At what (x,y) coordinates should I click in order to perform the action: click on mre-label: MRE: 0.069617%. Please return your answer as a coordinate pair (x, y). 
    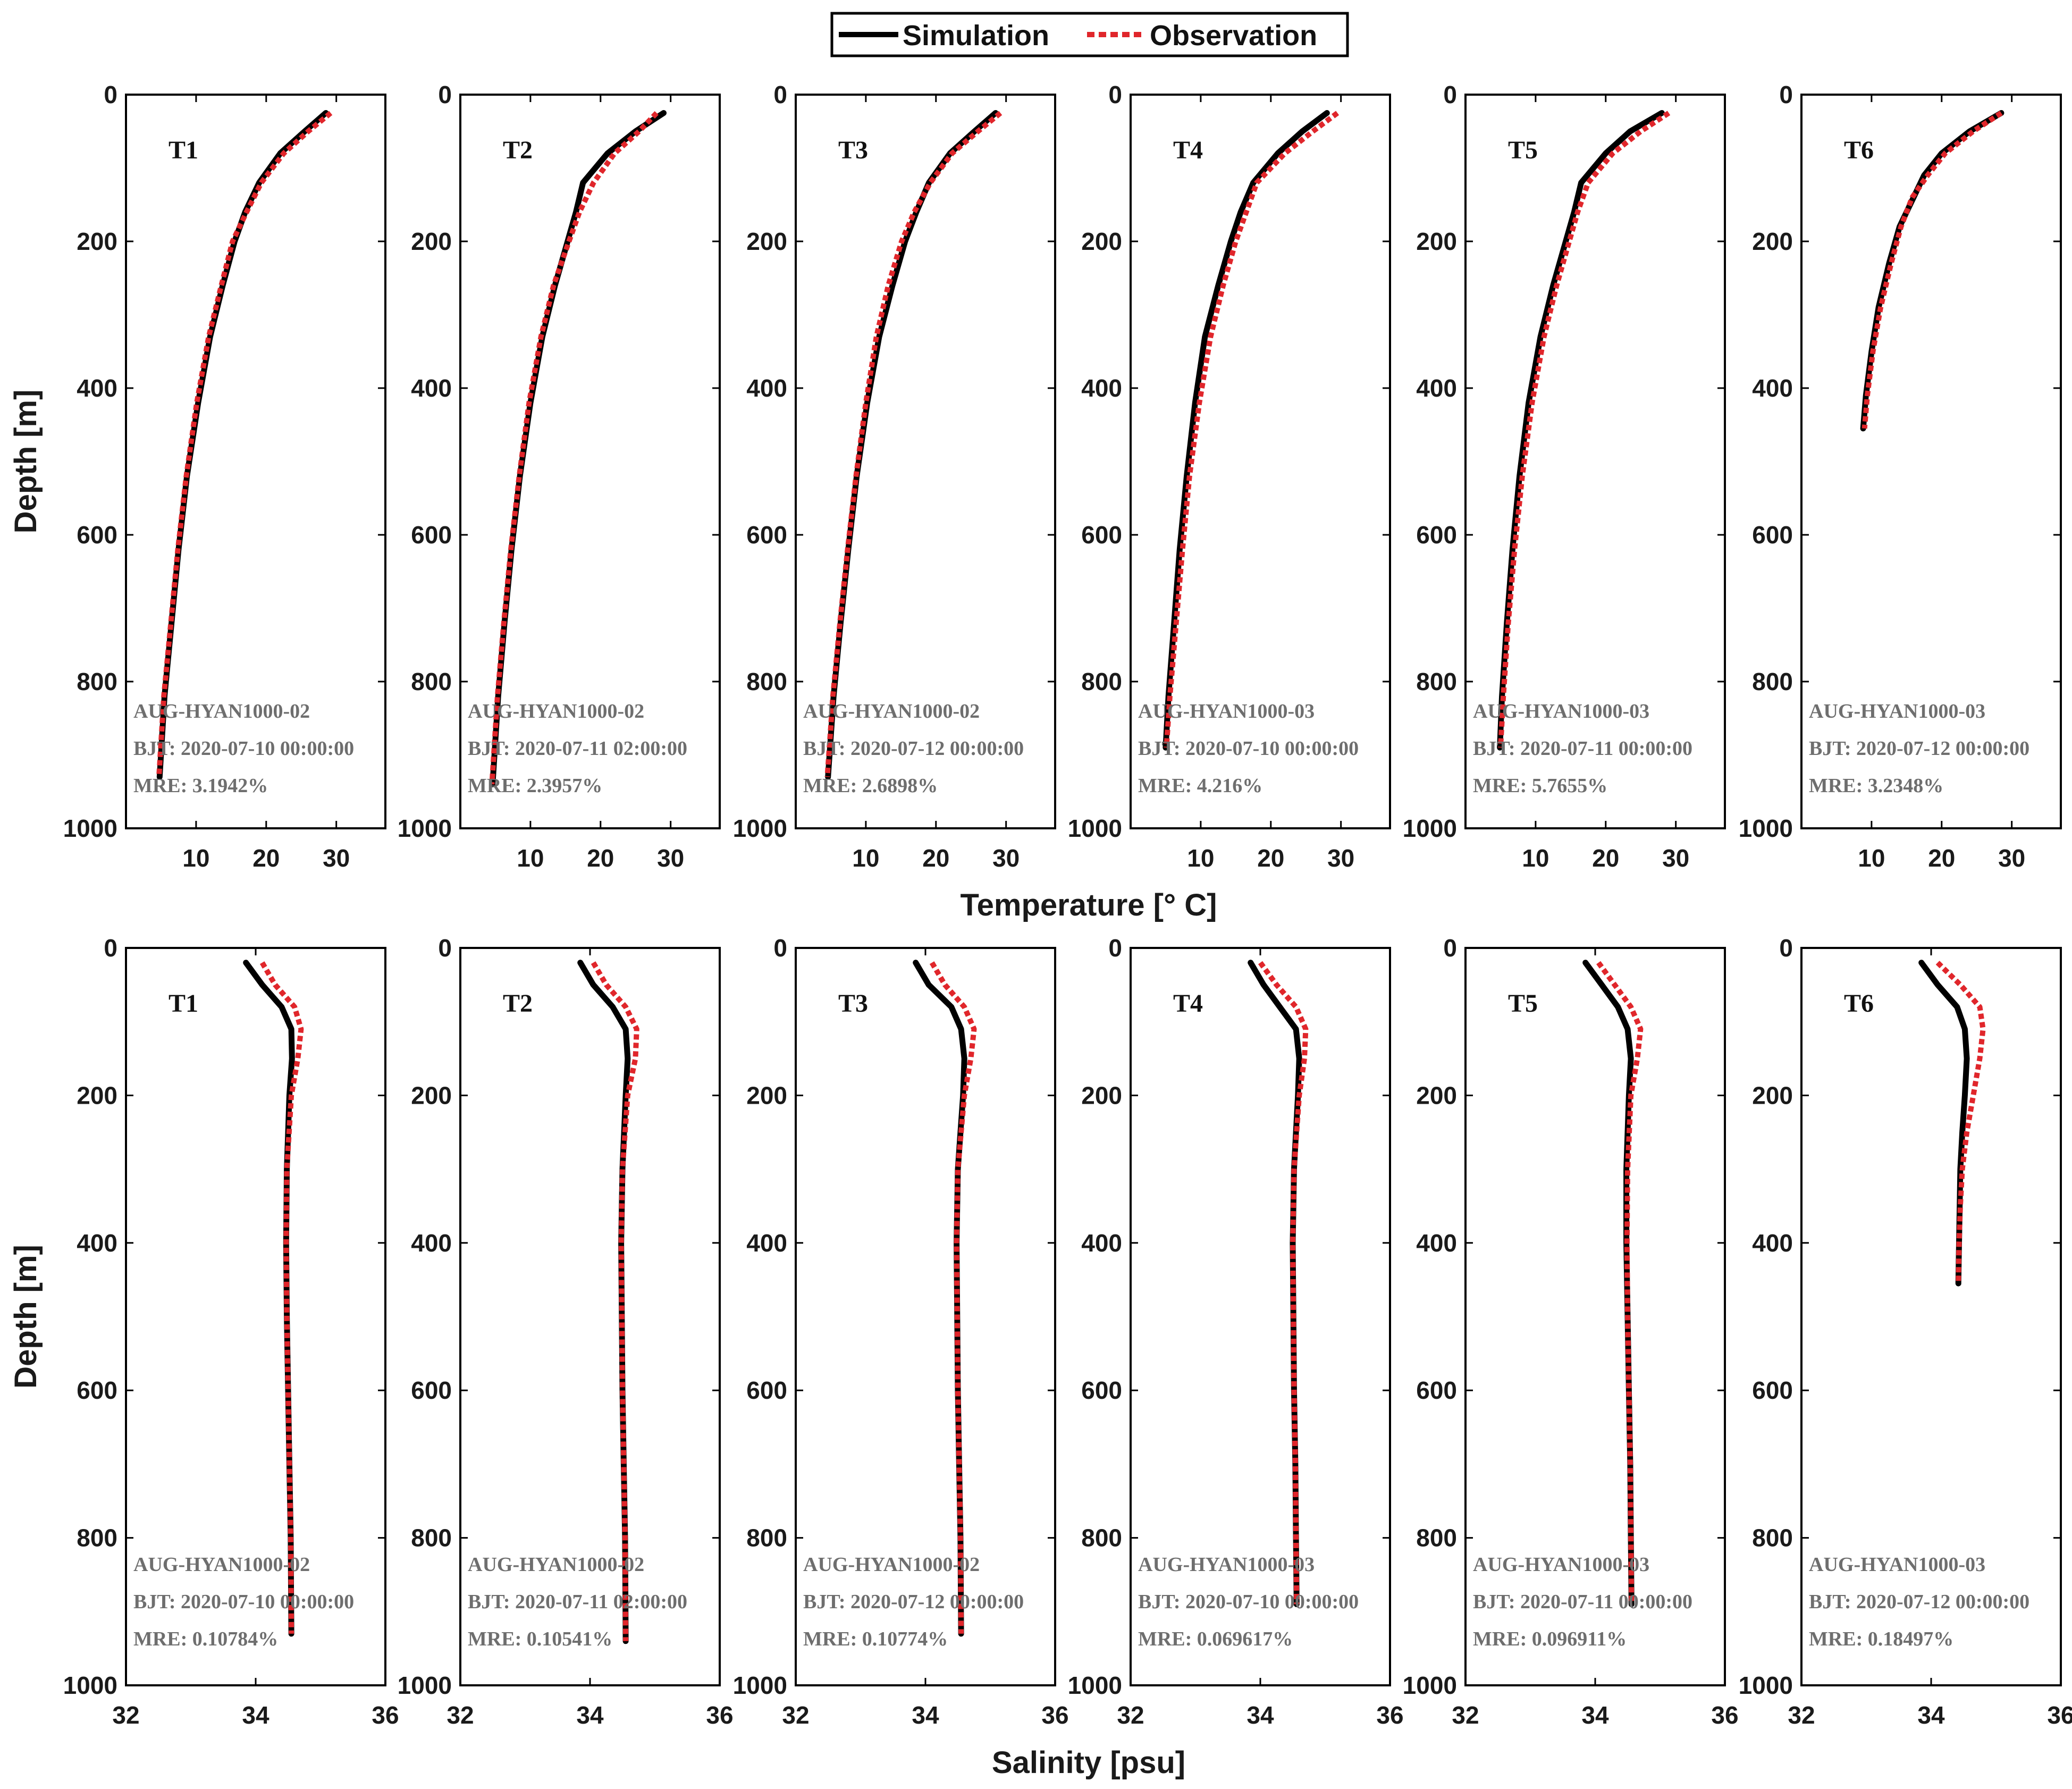
    Looking at the image, I should click on (1215, 1639).